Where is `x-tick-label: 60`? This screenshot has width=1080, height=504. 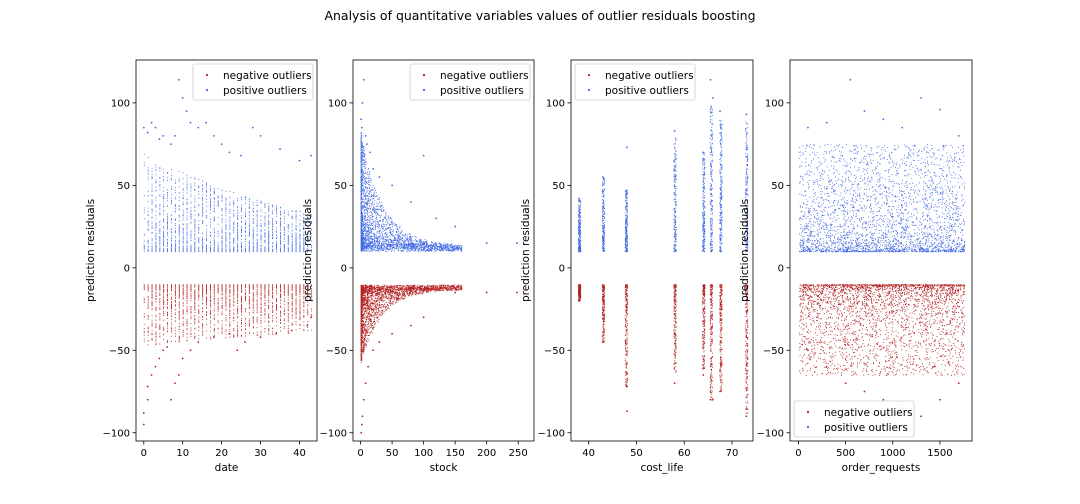
x-tick-label: 60 is located at coordinates (684, 453).